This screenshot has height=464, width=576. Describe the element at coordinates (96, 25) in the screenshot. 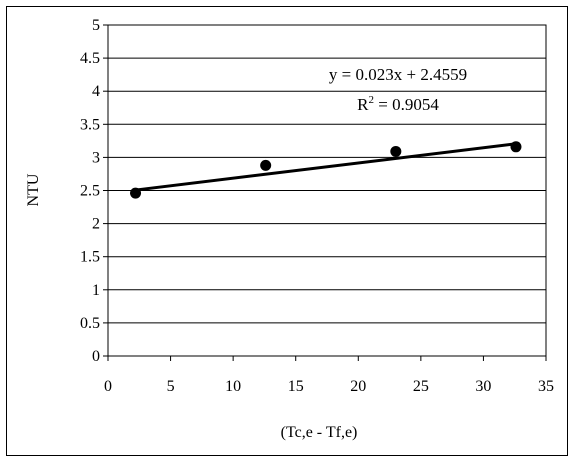

I see `y-tick-label: 5` at that location.